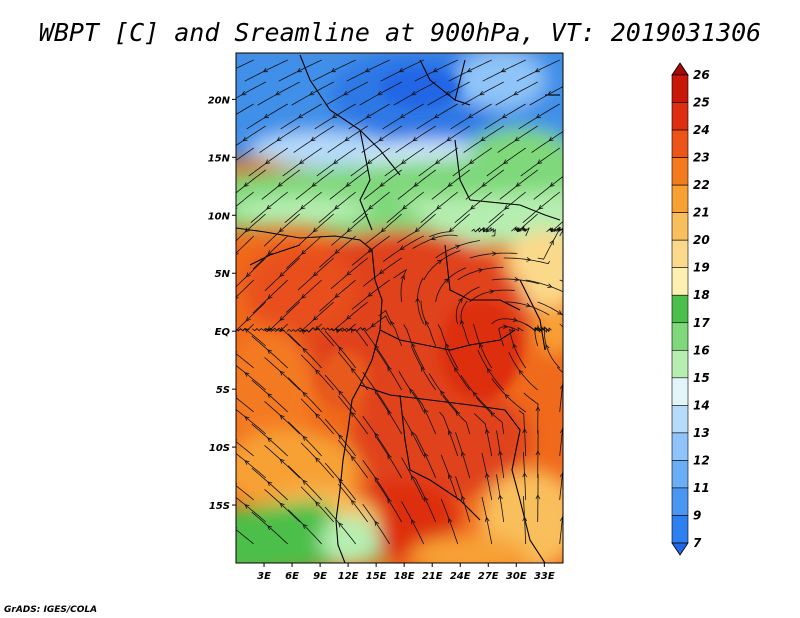  What do you see at coordinates (219, 100) in the screenshot?
I see `y-tick-label: 20N` at bounding box center [219, 100].